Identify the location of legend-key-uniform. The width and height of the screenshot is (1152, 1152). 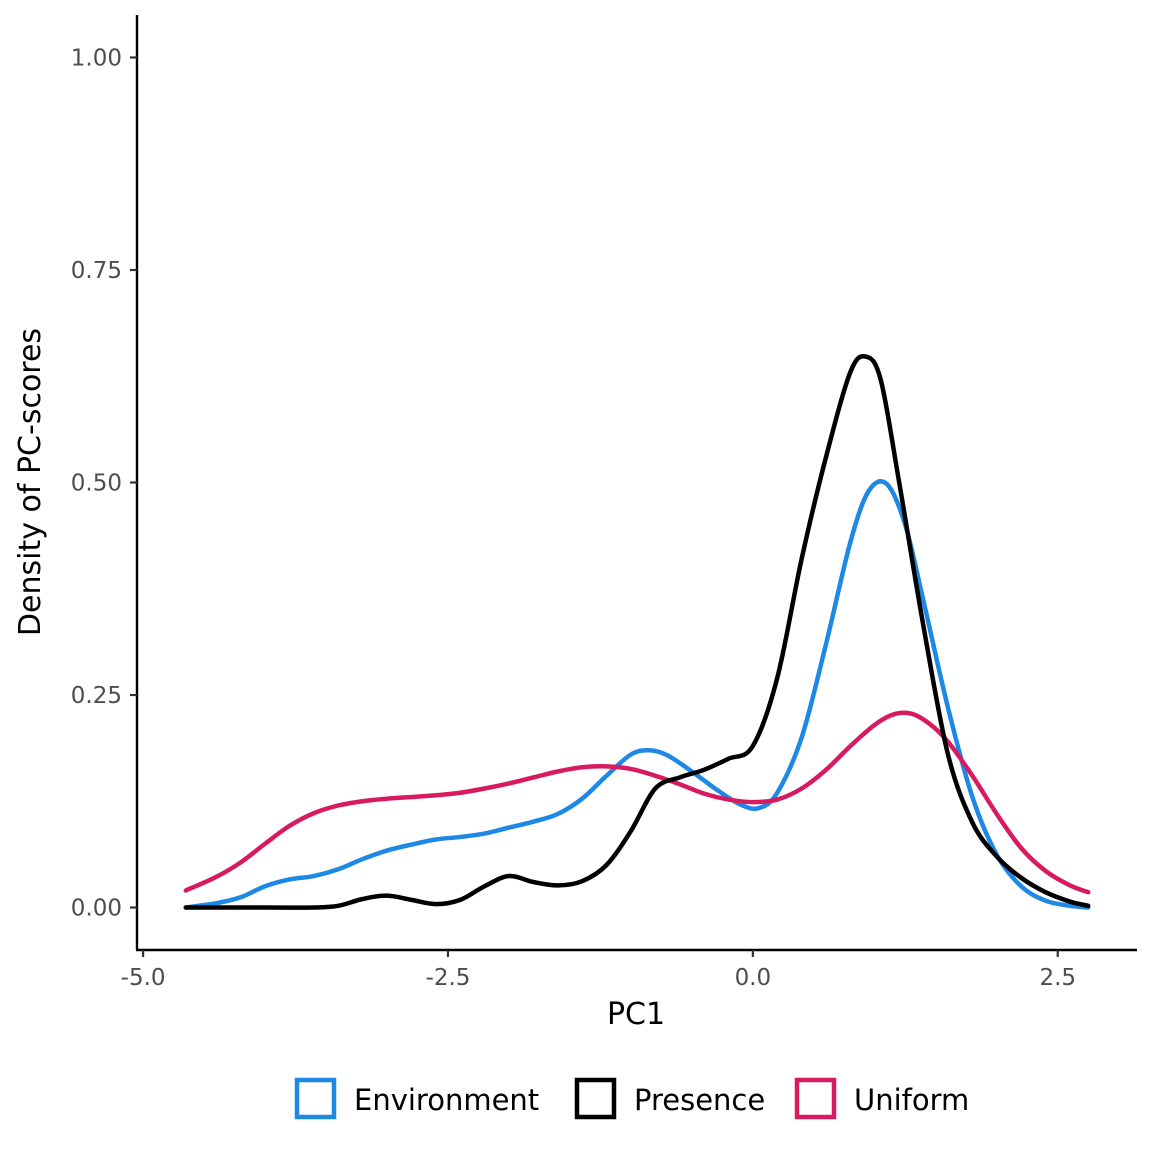
(815, 1098).